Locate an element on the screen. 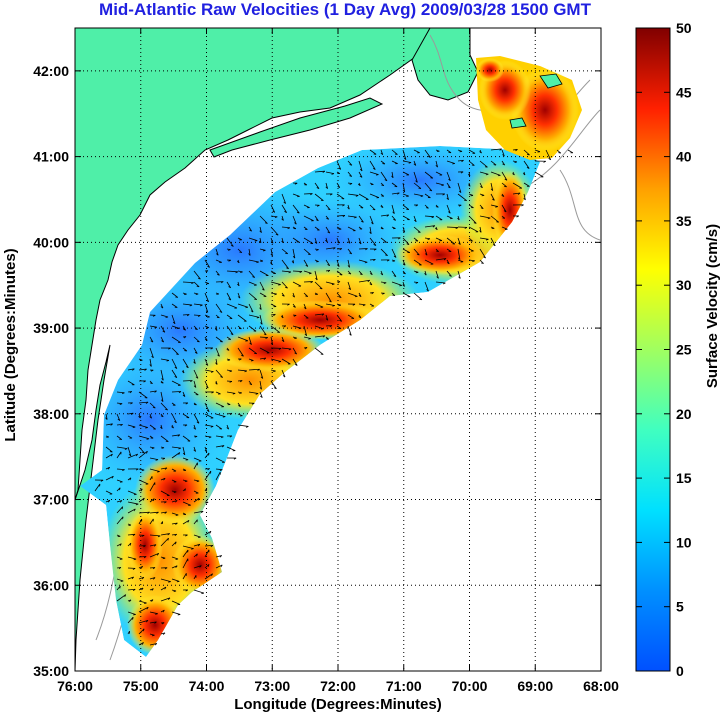 This screenshot has height=714, width=724. y-tick-label: 37:00 is located at coordinates (51, 500).